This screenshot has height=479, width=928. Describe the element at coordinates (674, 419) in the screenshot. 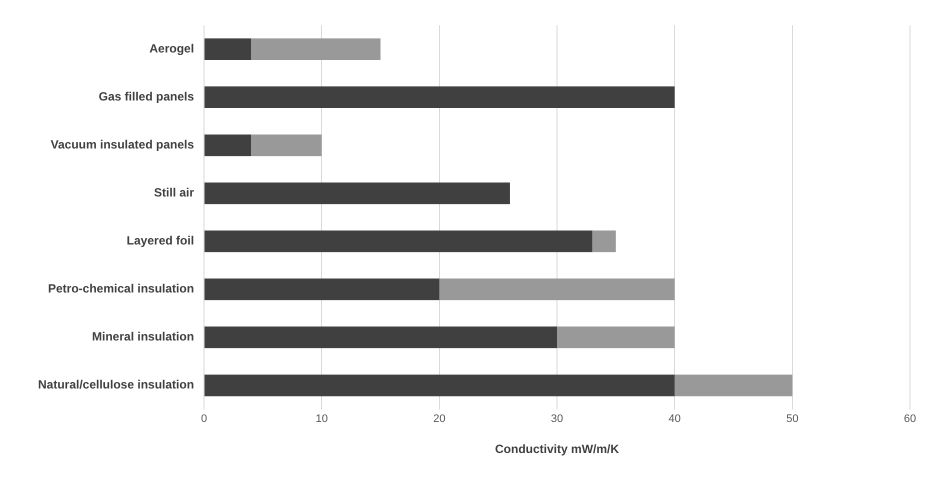

I see `x-tick-label: 40` at that location.